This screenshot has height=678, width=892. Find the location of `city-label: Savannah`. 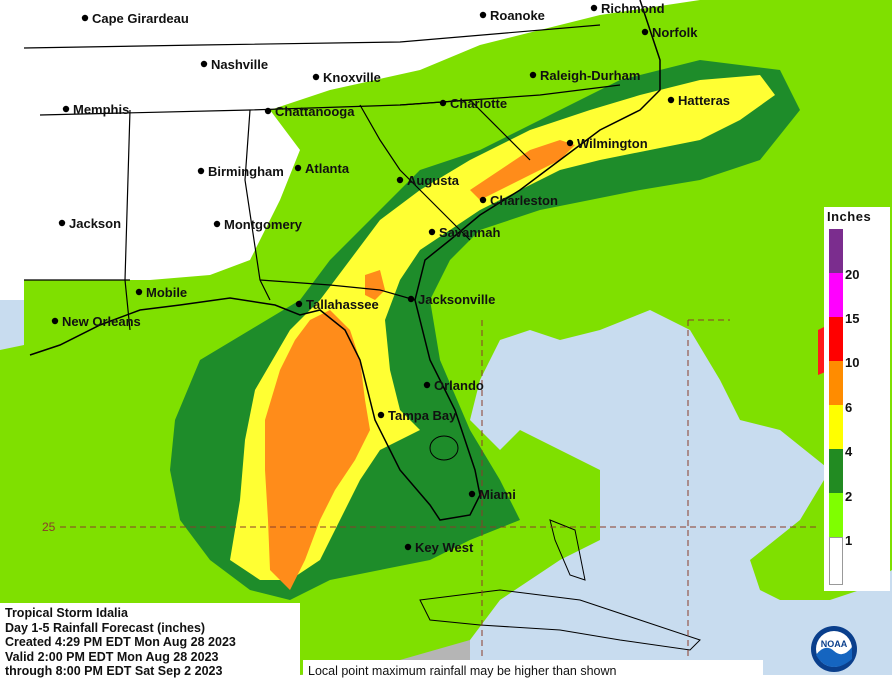

city-label: Savannah is located at coordinates (469, 232).